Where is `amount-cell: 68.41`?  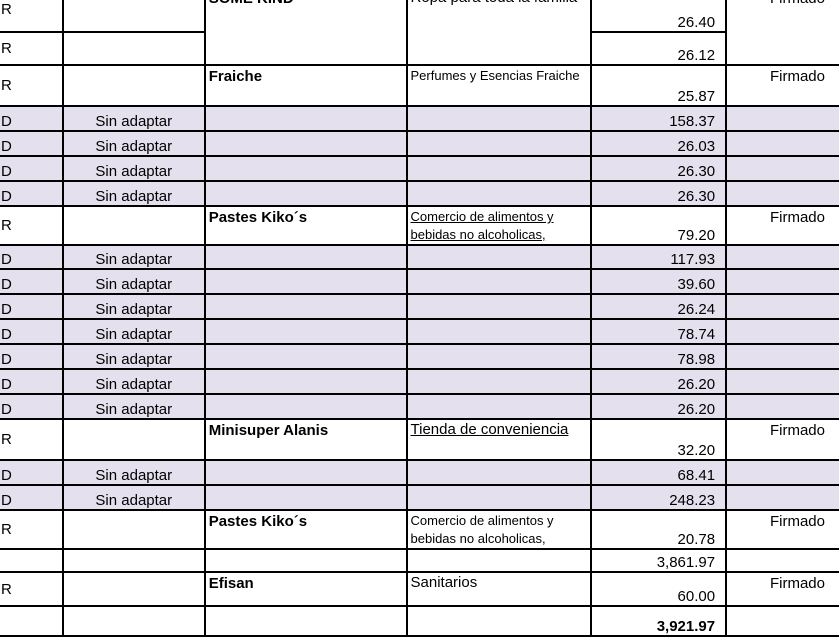 amount-cell: 68.41 is located at coordinates (659, 472).